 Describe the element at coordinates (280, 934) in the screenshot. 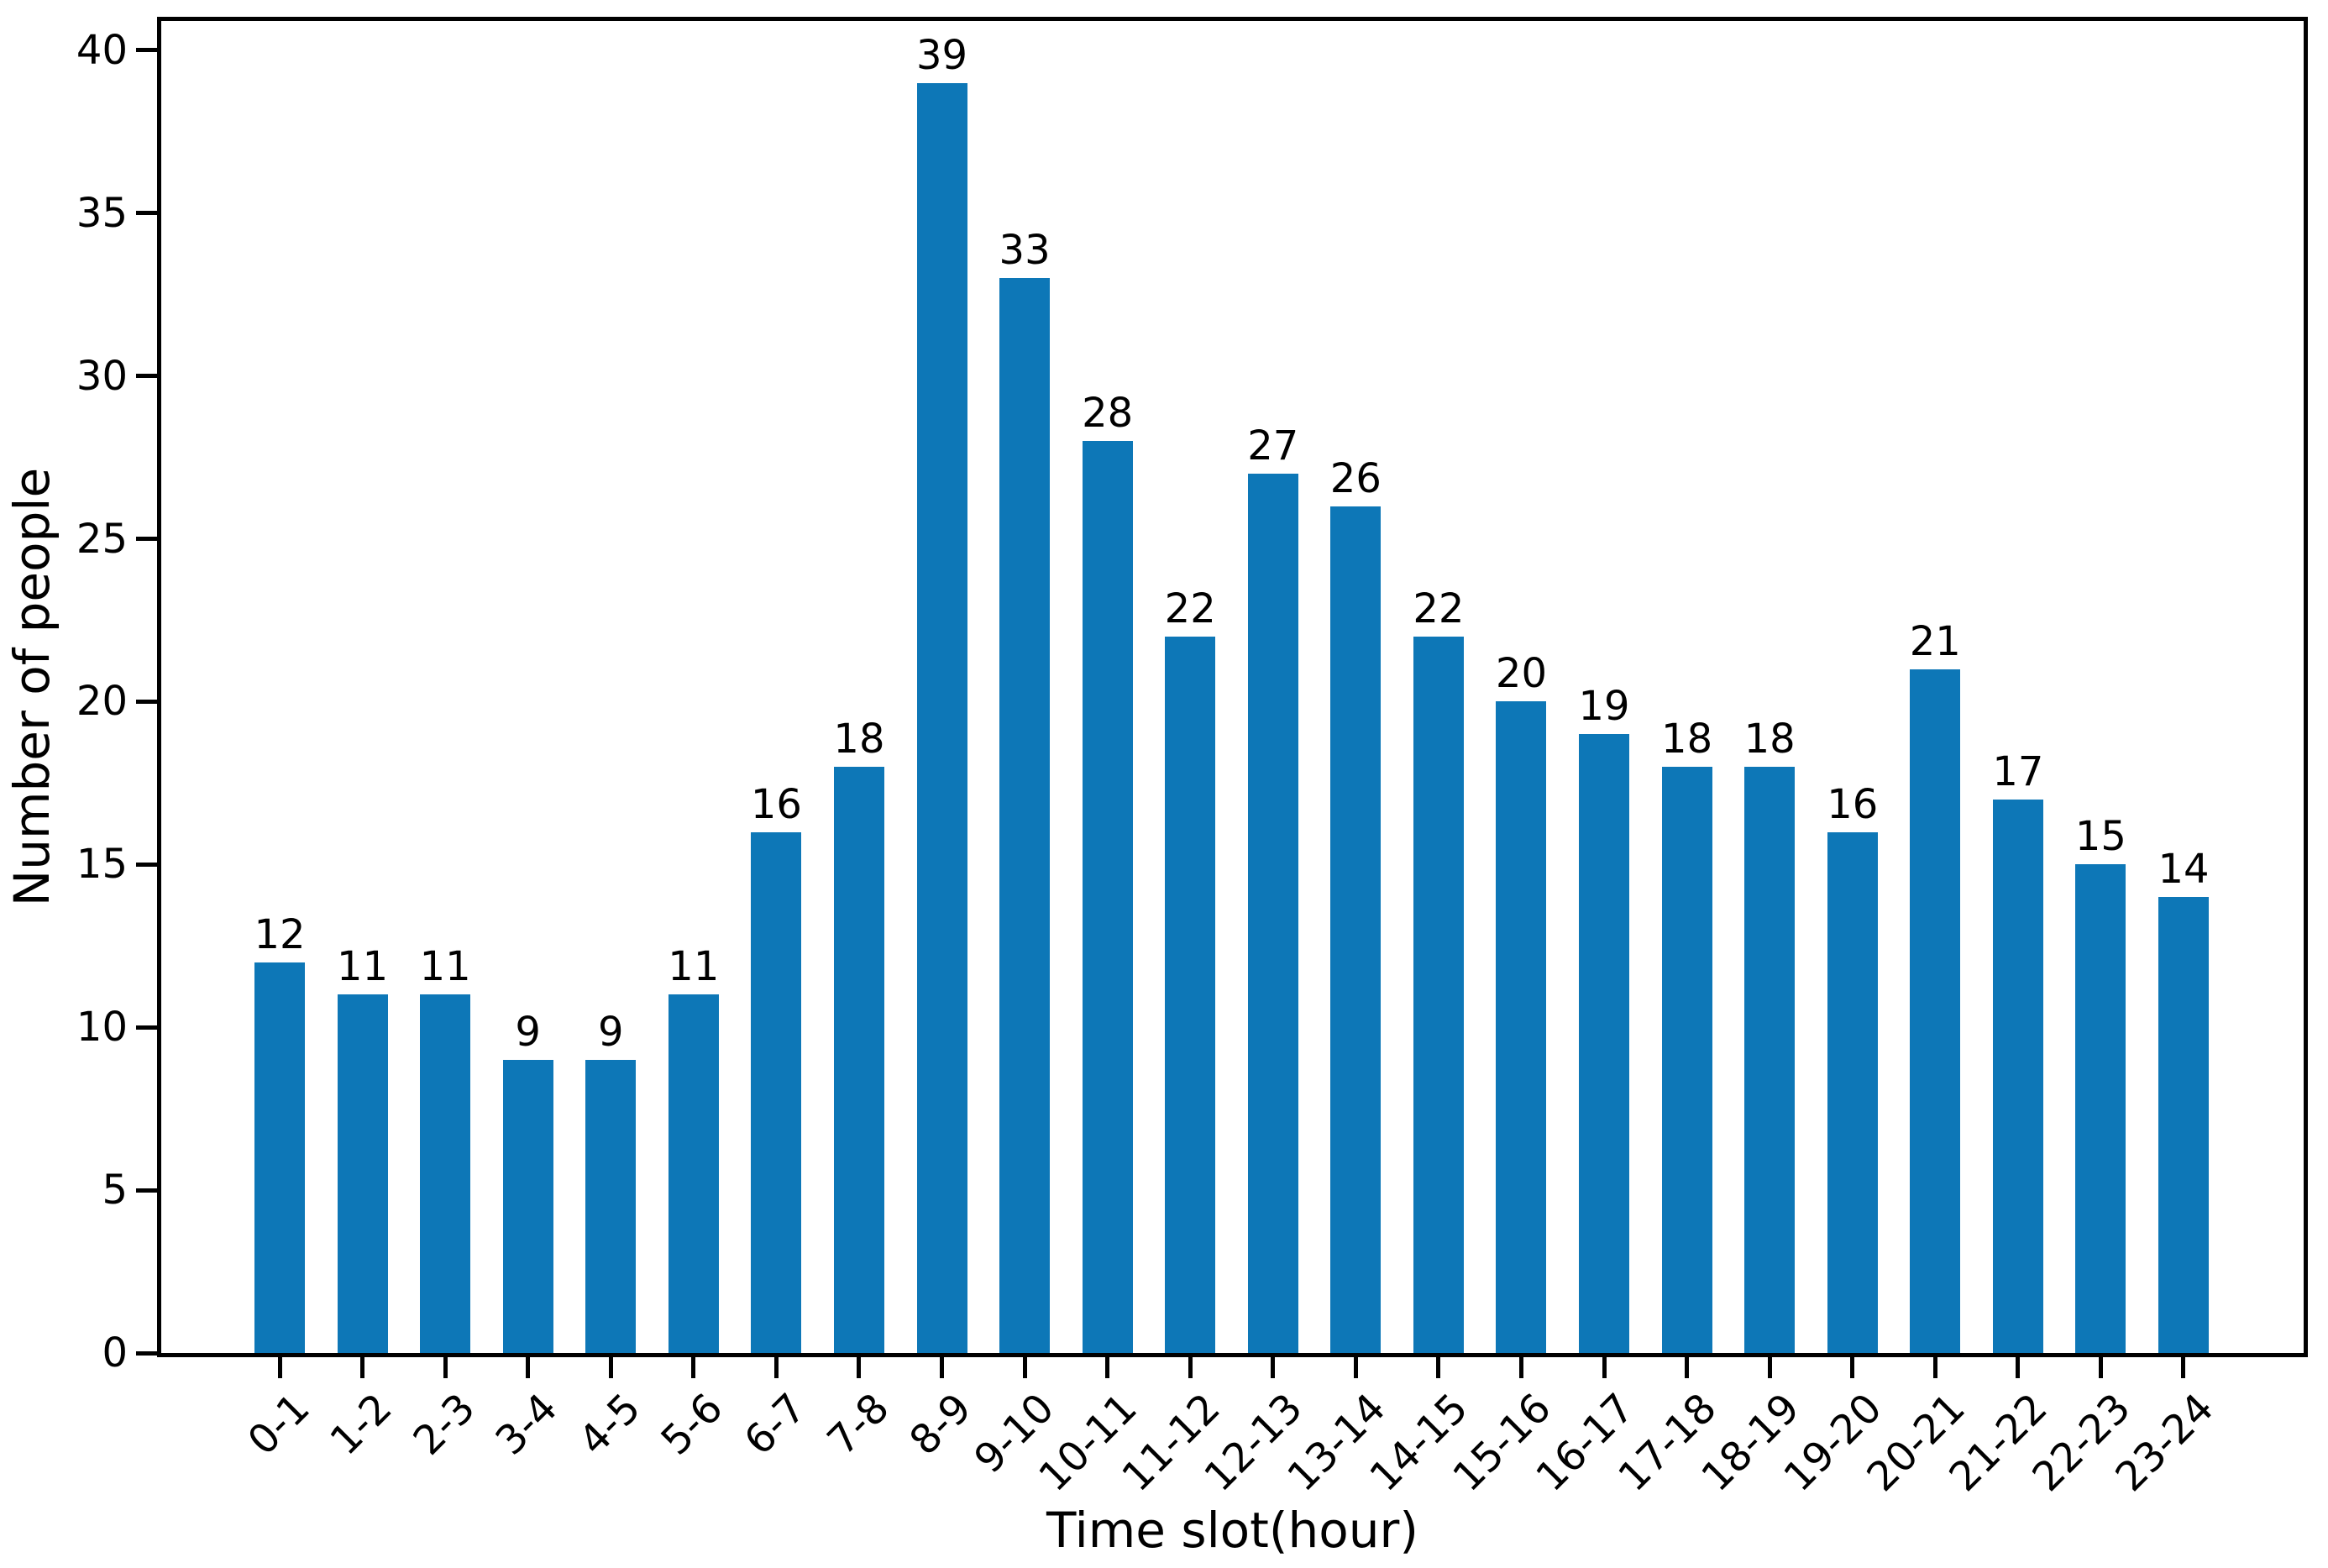

I see `bar-value-label: 12` at that location.